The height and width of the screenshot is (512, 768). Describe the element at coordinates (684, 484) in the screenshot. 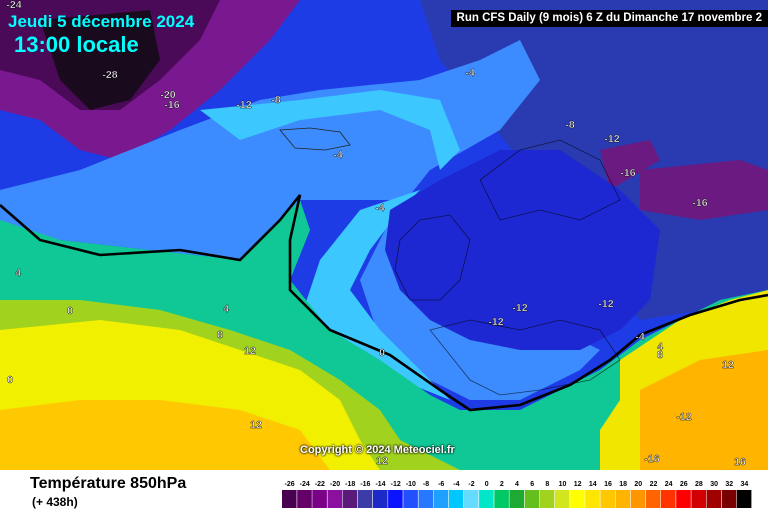

I see `legend-tick-label: 26` at that location.